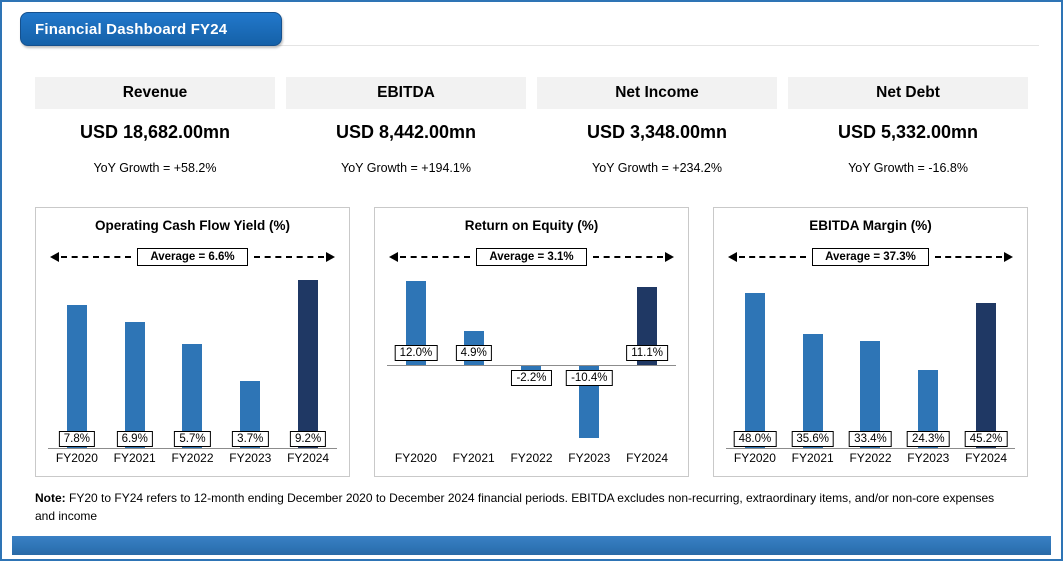 The height and width of the screenshot is (561, 1063). What do you see at coordinates (657, 168) in the screenshot?
I see `kpi-growth: YoY Growth = +234.2%` at bounding box center [657, 168].